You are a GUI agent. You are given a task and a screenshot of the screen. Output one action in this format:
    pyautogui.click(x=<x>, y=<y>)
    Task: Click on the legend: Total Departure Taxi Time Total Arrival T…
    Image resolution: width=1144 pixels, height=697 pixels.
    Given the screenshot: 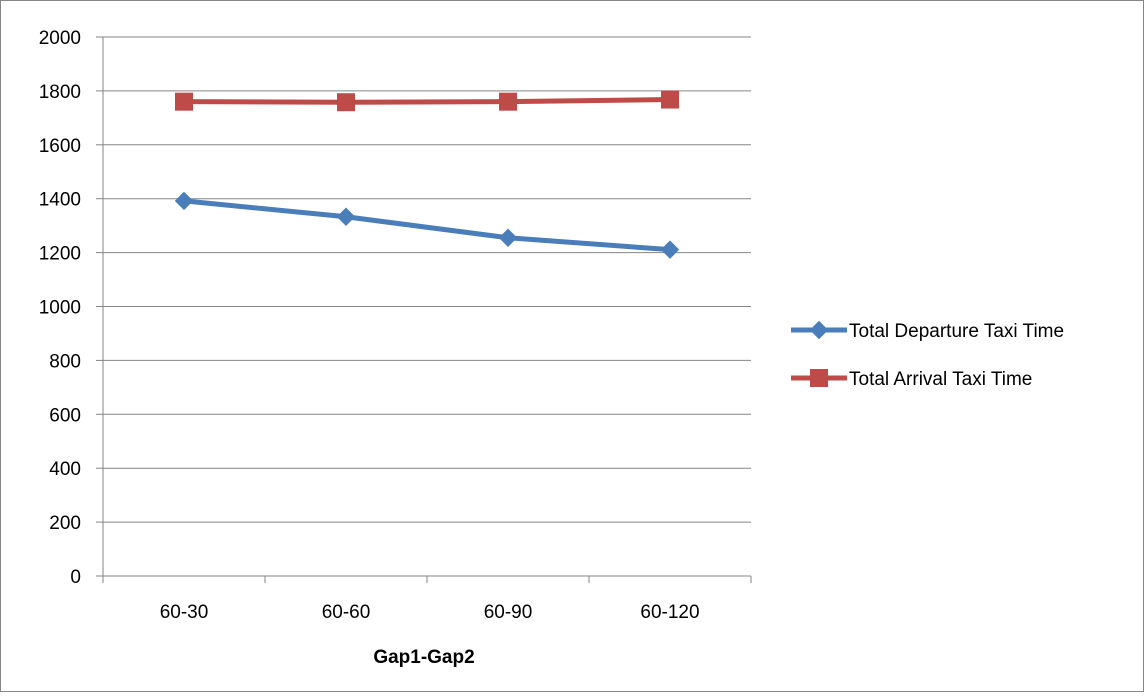 What is the action you would take?
    pyautogui.click(x=927, y=355)
    